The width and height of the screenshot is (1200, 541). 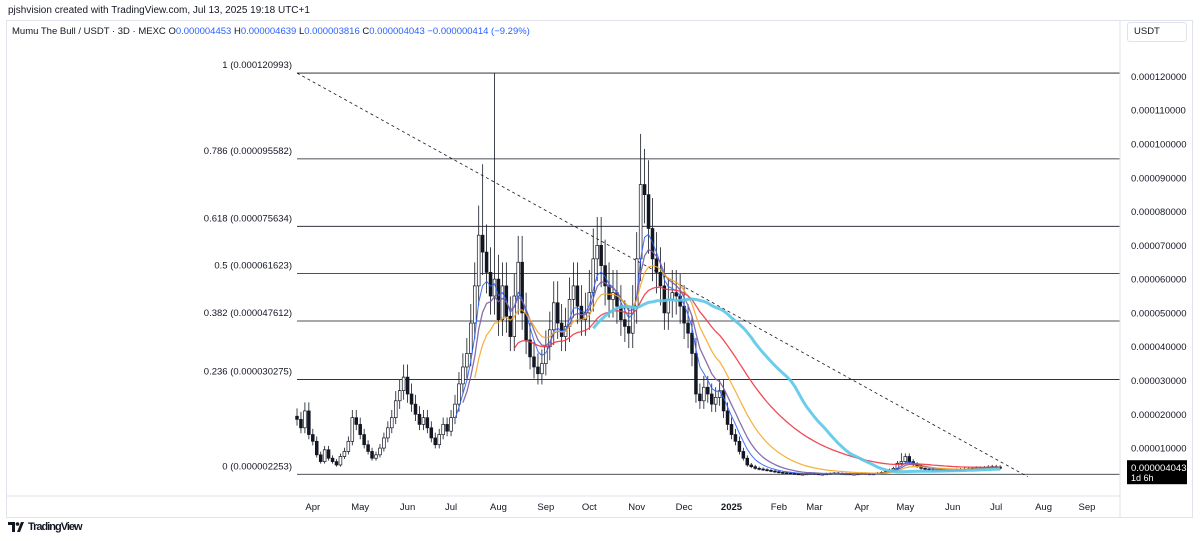 What do you see at coordinates (1157, 32) in the screenshot?
I see `currency-button: USDT` at bounding box center [1157, 32].